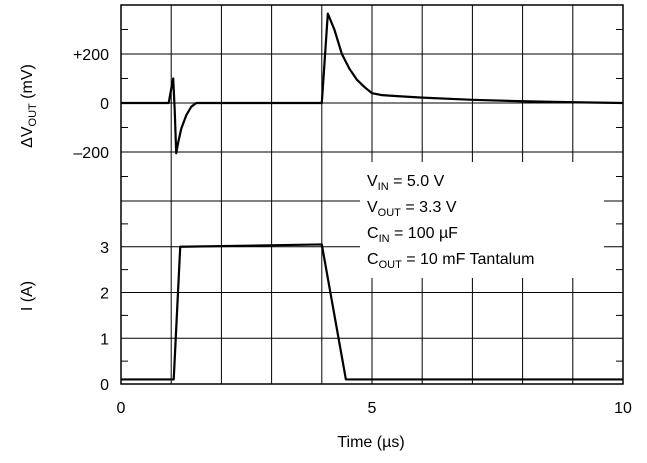 This screenshot has height=463, width=647. What do you see at coordinates (27, 296) in the screenshot?
I see `y-axis-label-bottom: I (A)` at bounding box center [27, 296].